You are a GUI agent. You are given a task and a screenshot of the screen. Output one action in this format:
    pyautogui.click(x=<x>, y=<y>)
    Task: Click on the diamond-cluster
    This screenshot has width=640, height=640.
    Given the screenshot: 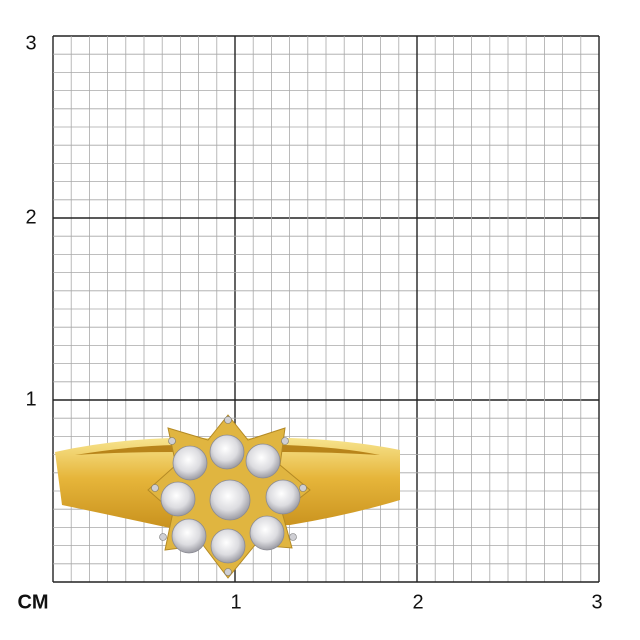 What is the action you would take?
    pyautogui.click(x=229, y=496)
    